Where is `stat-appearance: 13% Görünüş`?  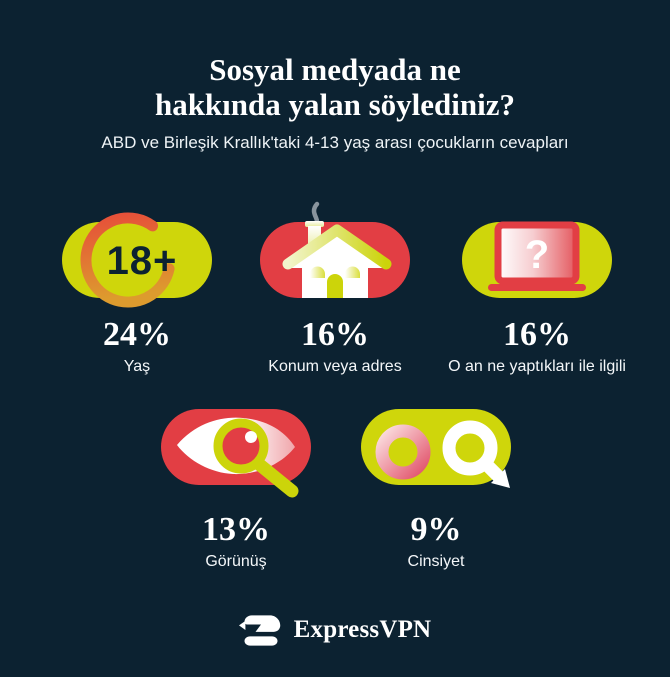
stat-appearance: 13% Görünüş is located at coordinates (236, 483).